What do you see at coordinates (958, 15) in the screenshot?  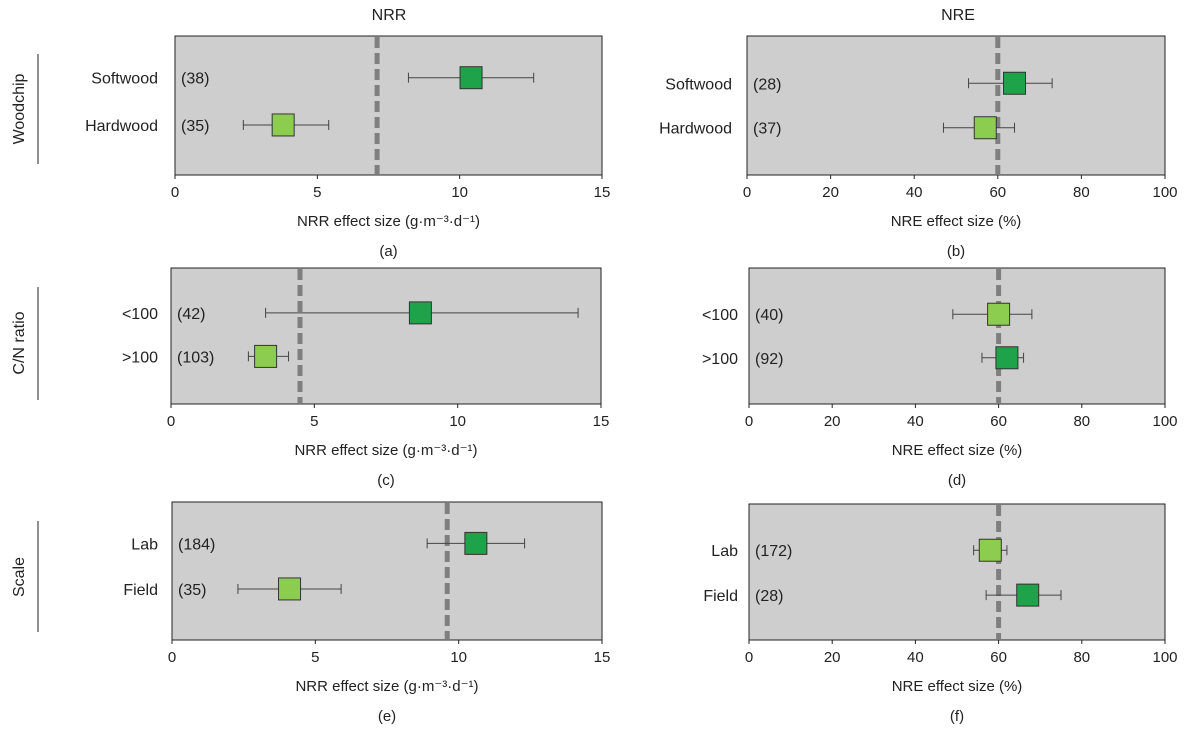 I see `column-title-nre: NRE` at bounding box center [958, 15].